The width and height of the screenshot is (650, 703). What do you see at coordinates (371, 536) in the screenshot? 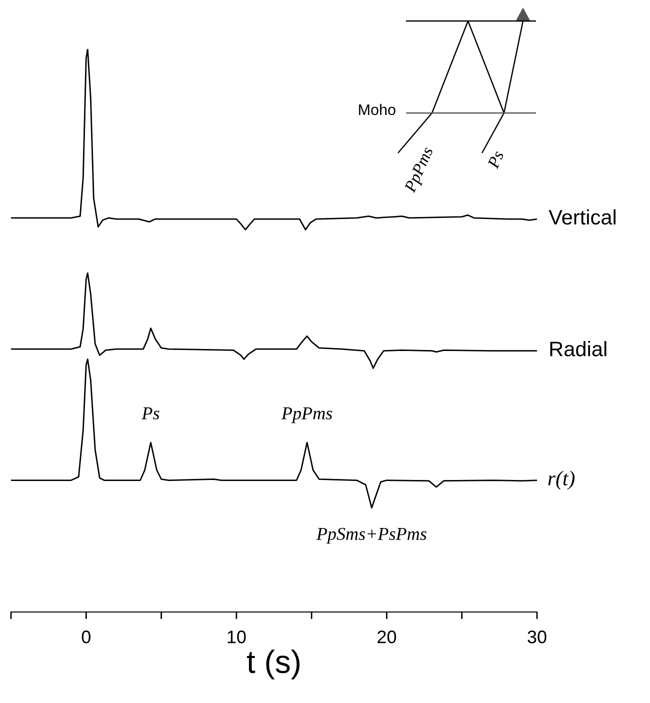
I see `annotation: PpSms+PsPms` at bounding box center [371, 536].